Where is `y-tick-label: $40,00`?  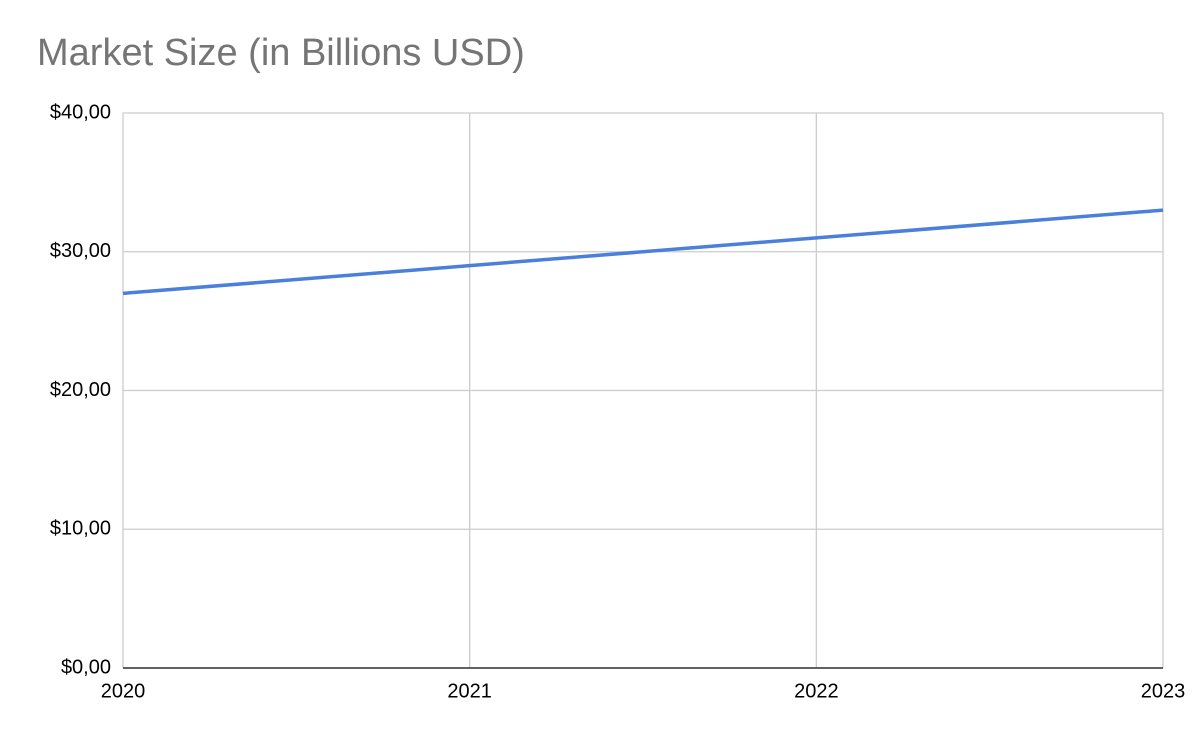 y-tick-label: $40,00 is located at coordinates (80, 112).